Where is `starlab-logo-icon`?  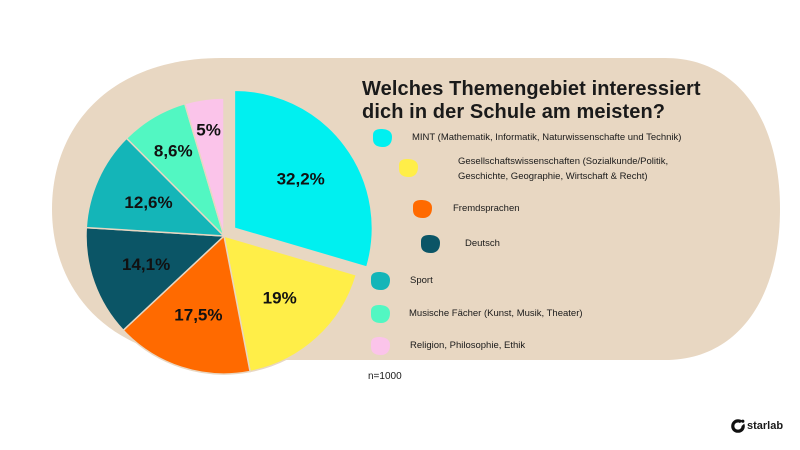 starlab-logo-icon is located at coordinates (738, 426).